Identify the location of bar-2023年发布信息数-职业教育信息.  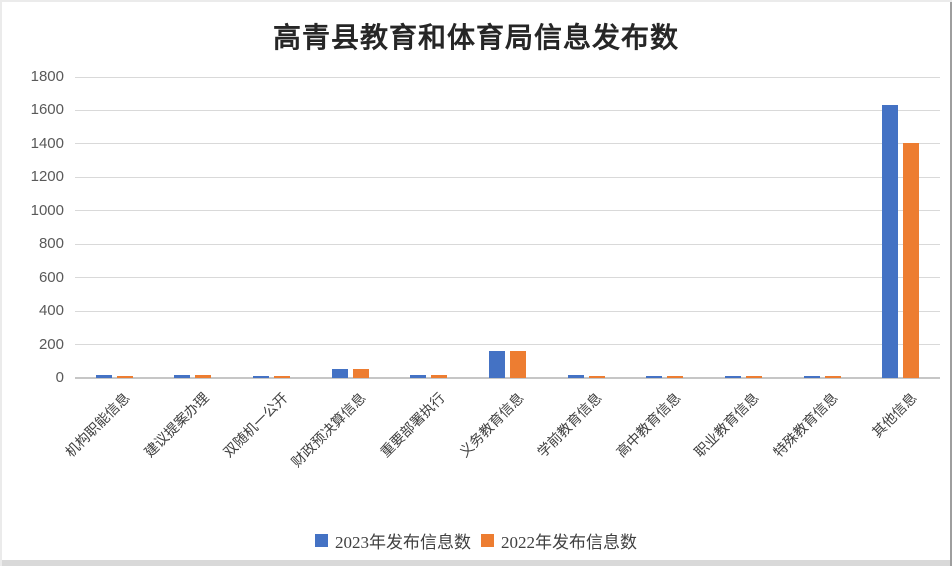
(732, 377).